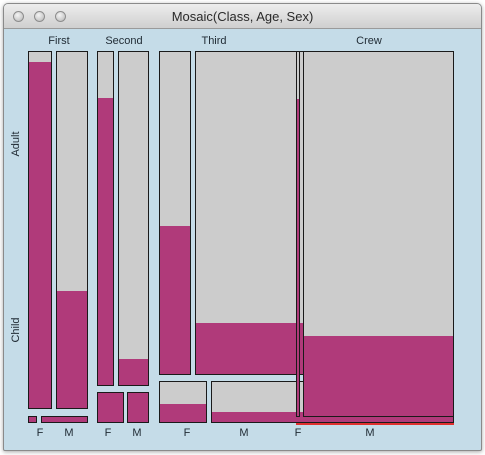 The height and width of the screenshot is (455, 485). What do you see at coordinates (187, 433) in the screenshot?
I see `sex-label-third-f: F` at bounding box center [187, 433].